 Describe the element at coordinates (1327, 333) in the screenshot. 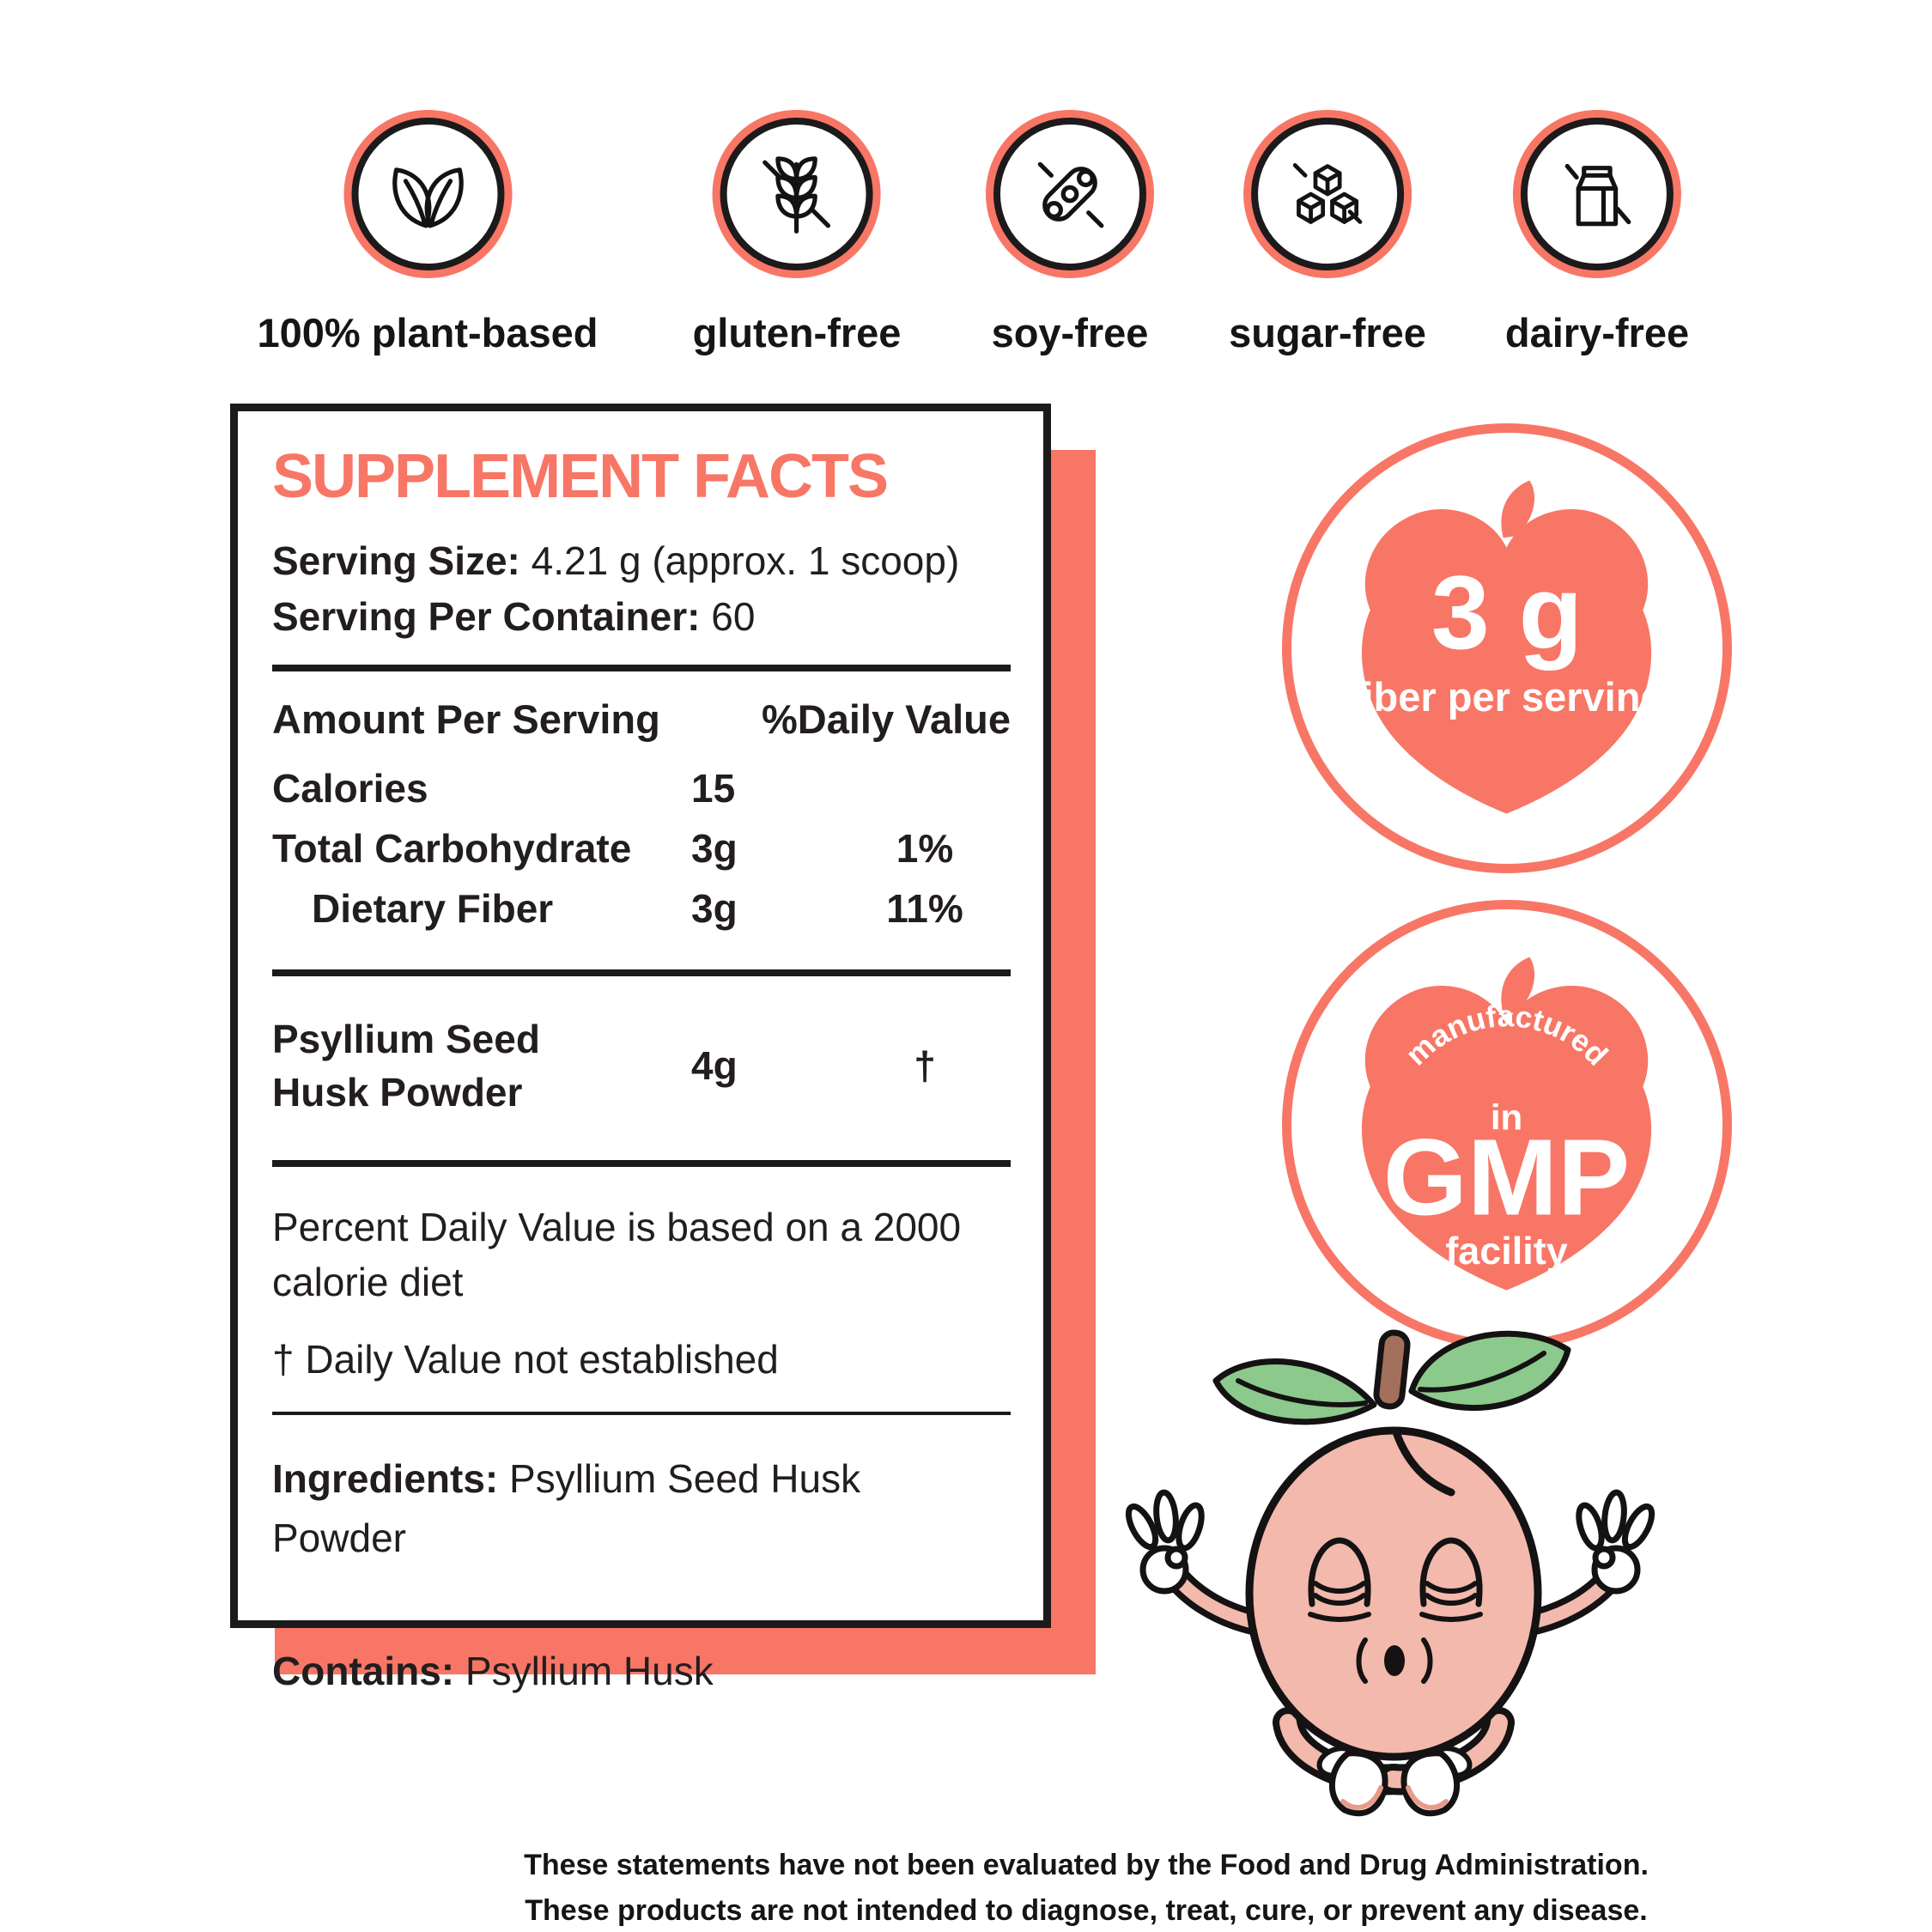

I see `claim-label: sugar-free` at that location.